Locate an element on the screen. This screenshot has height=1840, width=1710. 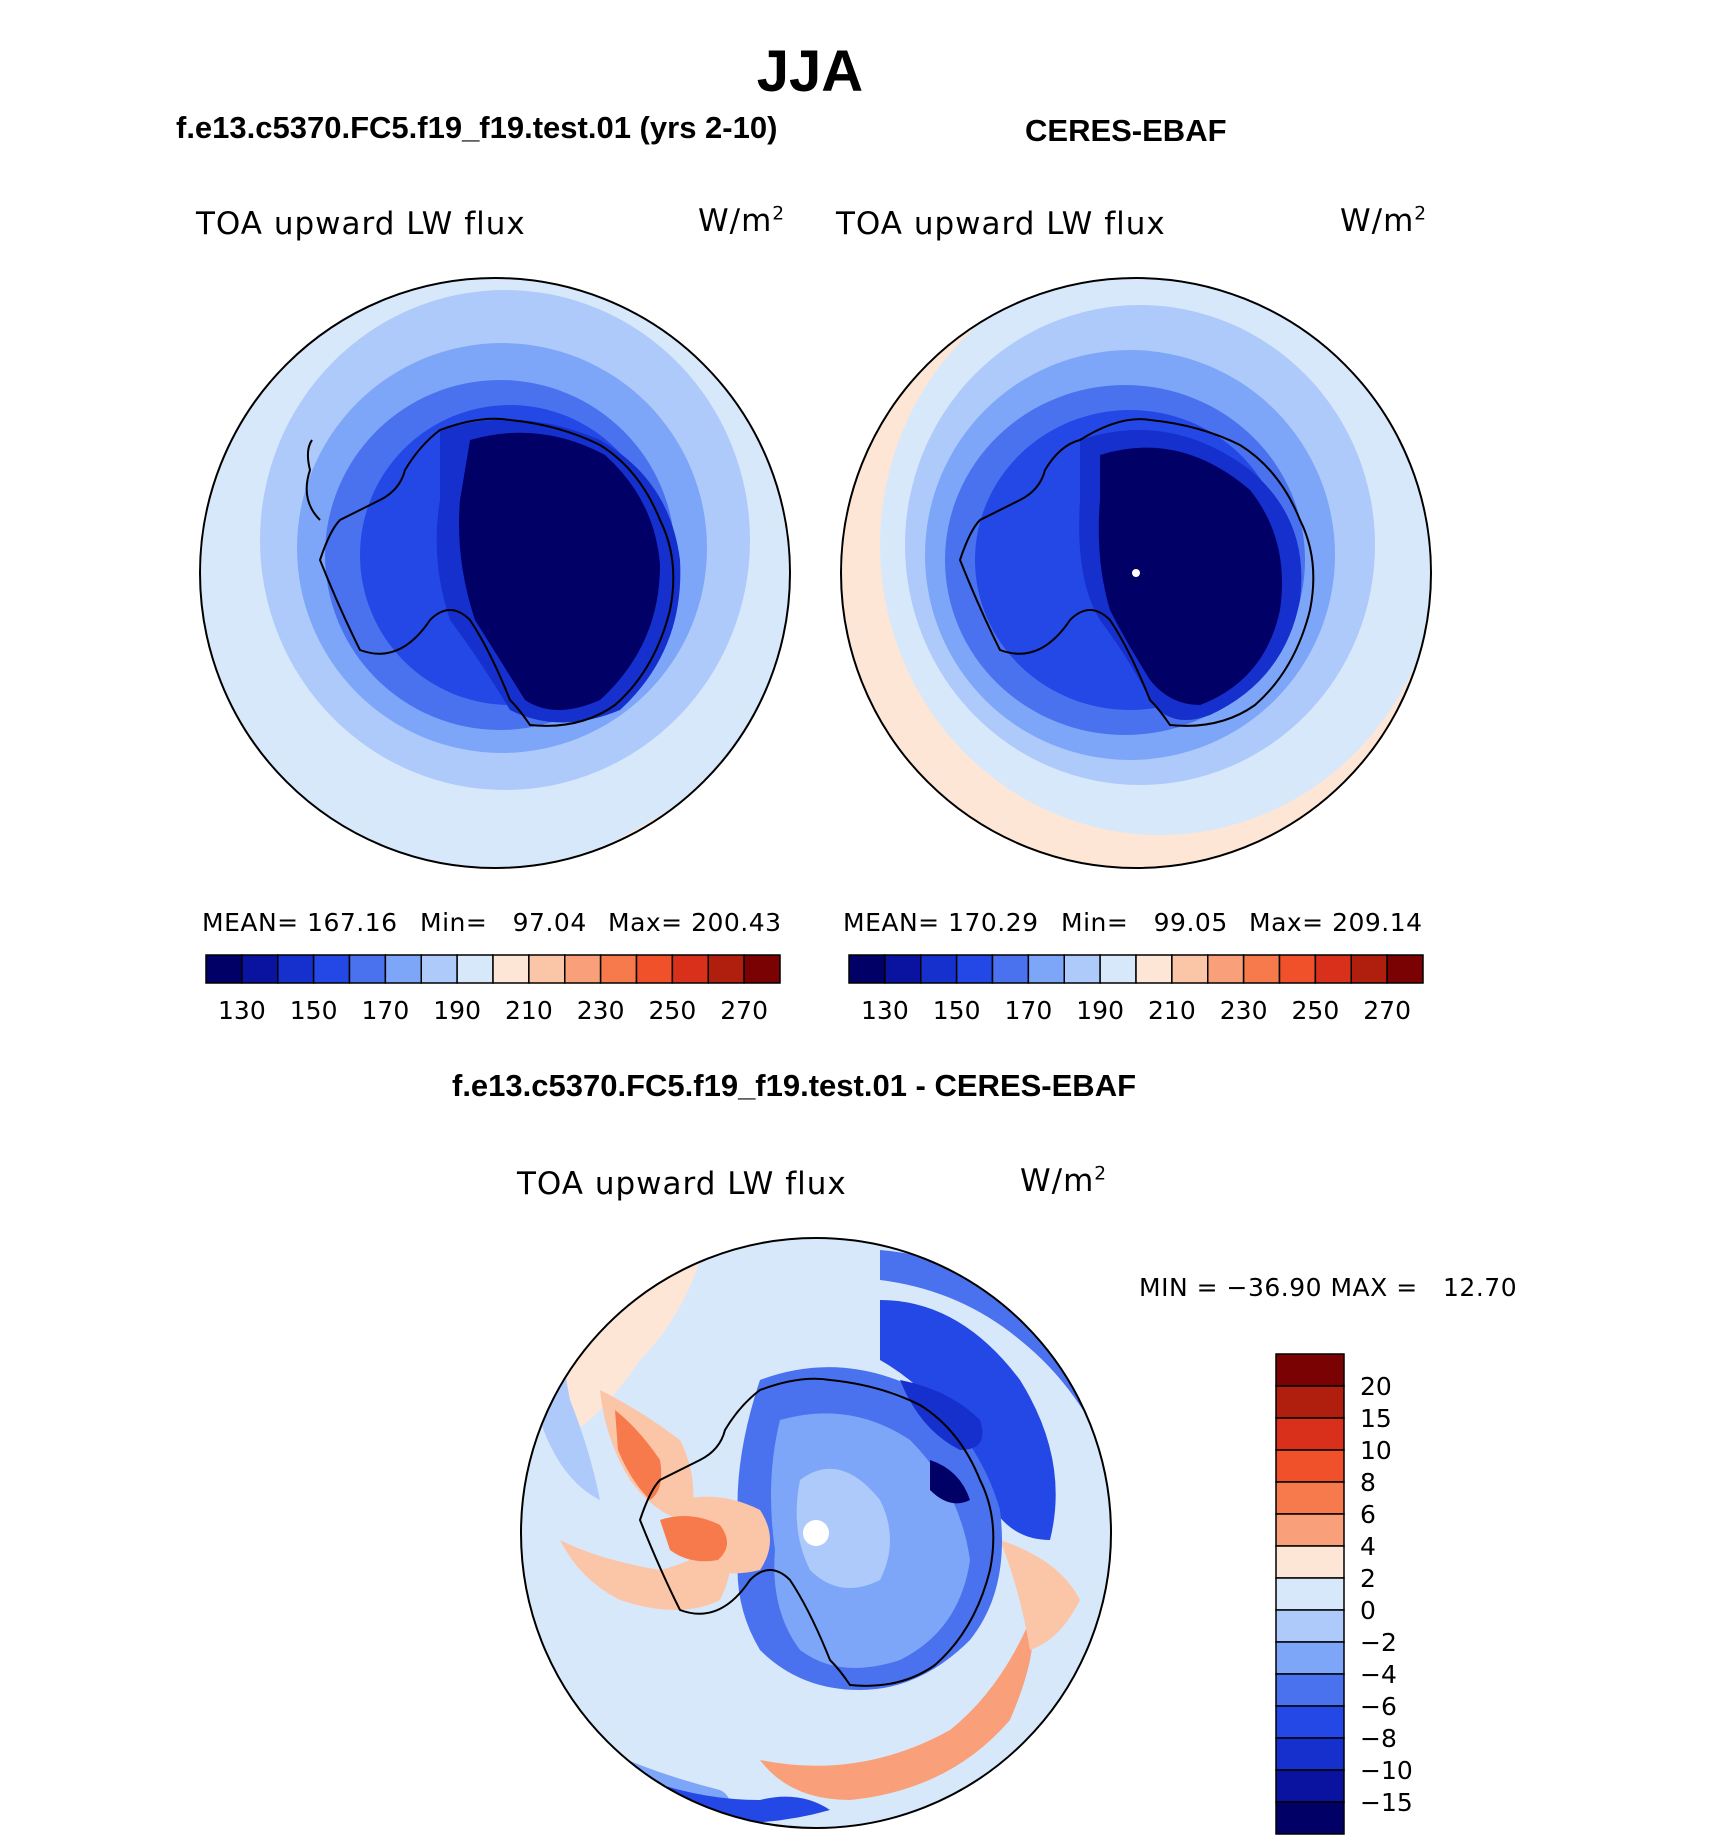
diff-colorbar-tick-label: 0 is located at coordinates (1368, 1610).